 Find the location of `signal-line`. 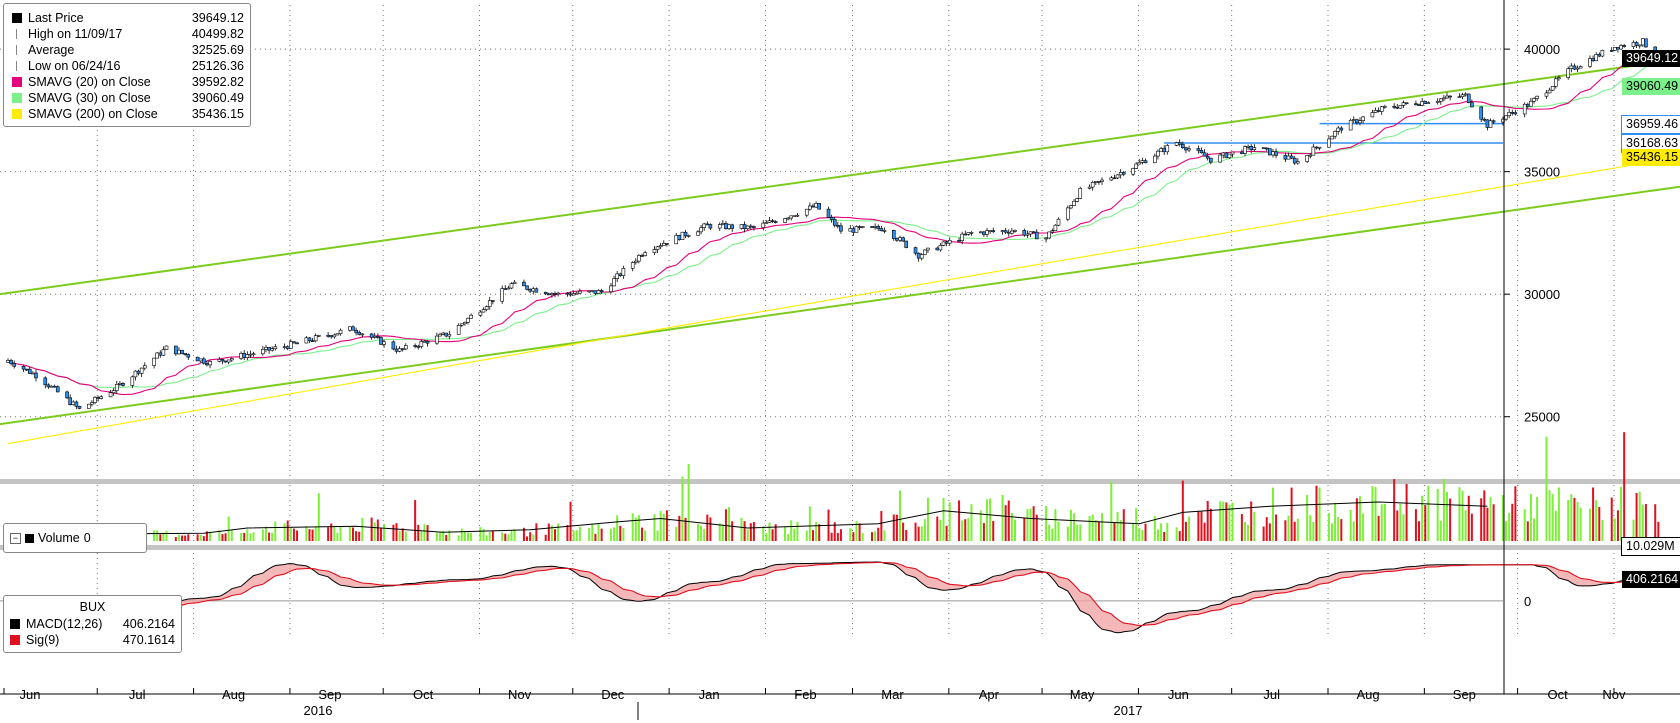

signal-line is located at coordinates (833, 593).